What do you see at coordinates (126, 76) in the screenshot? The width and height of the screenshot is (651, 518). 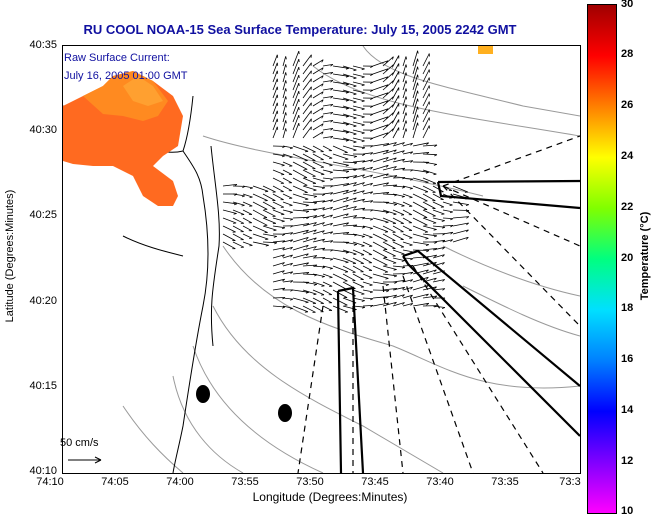 I see `current-time: July 16, 2005 01:00 GMT` at bounding box center [126, 76].